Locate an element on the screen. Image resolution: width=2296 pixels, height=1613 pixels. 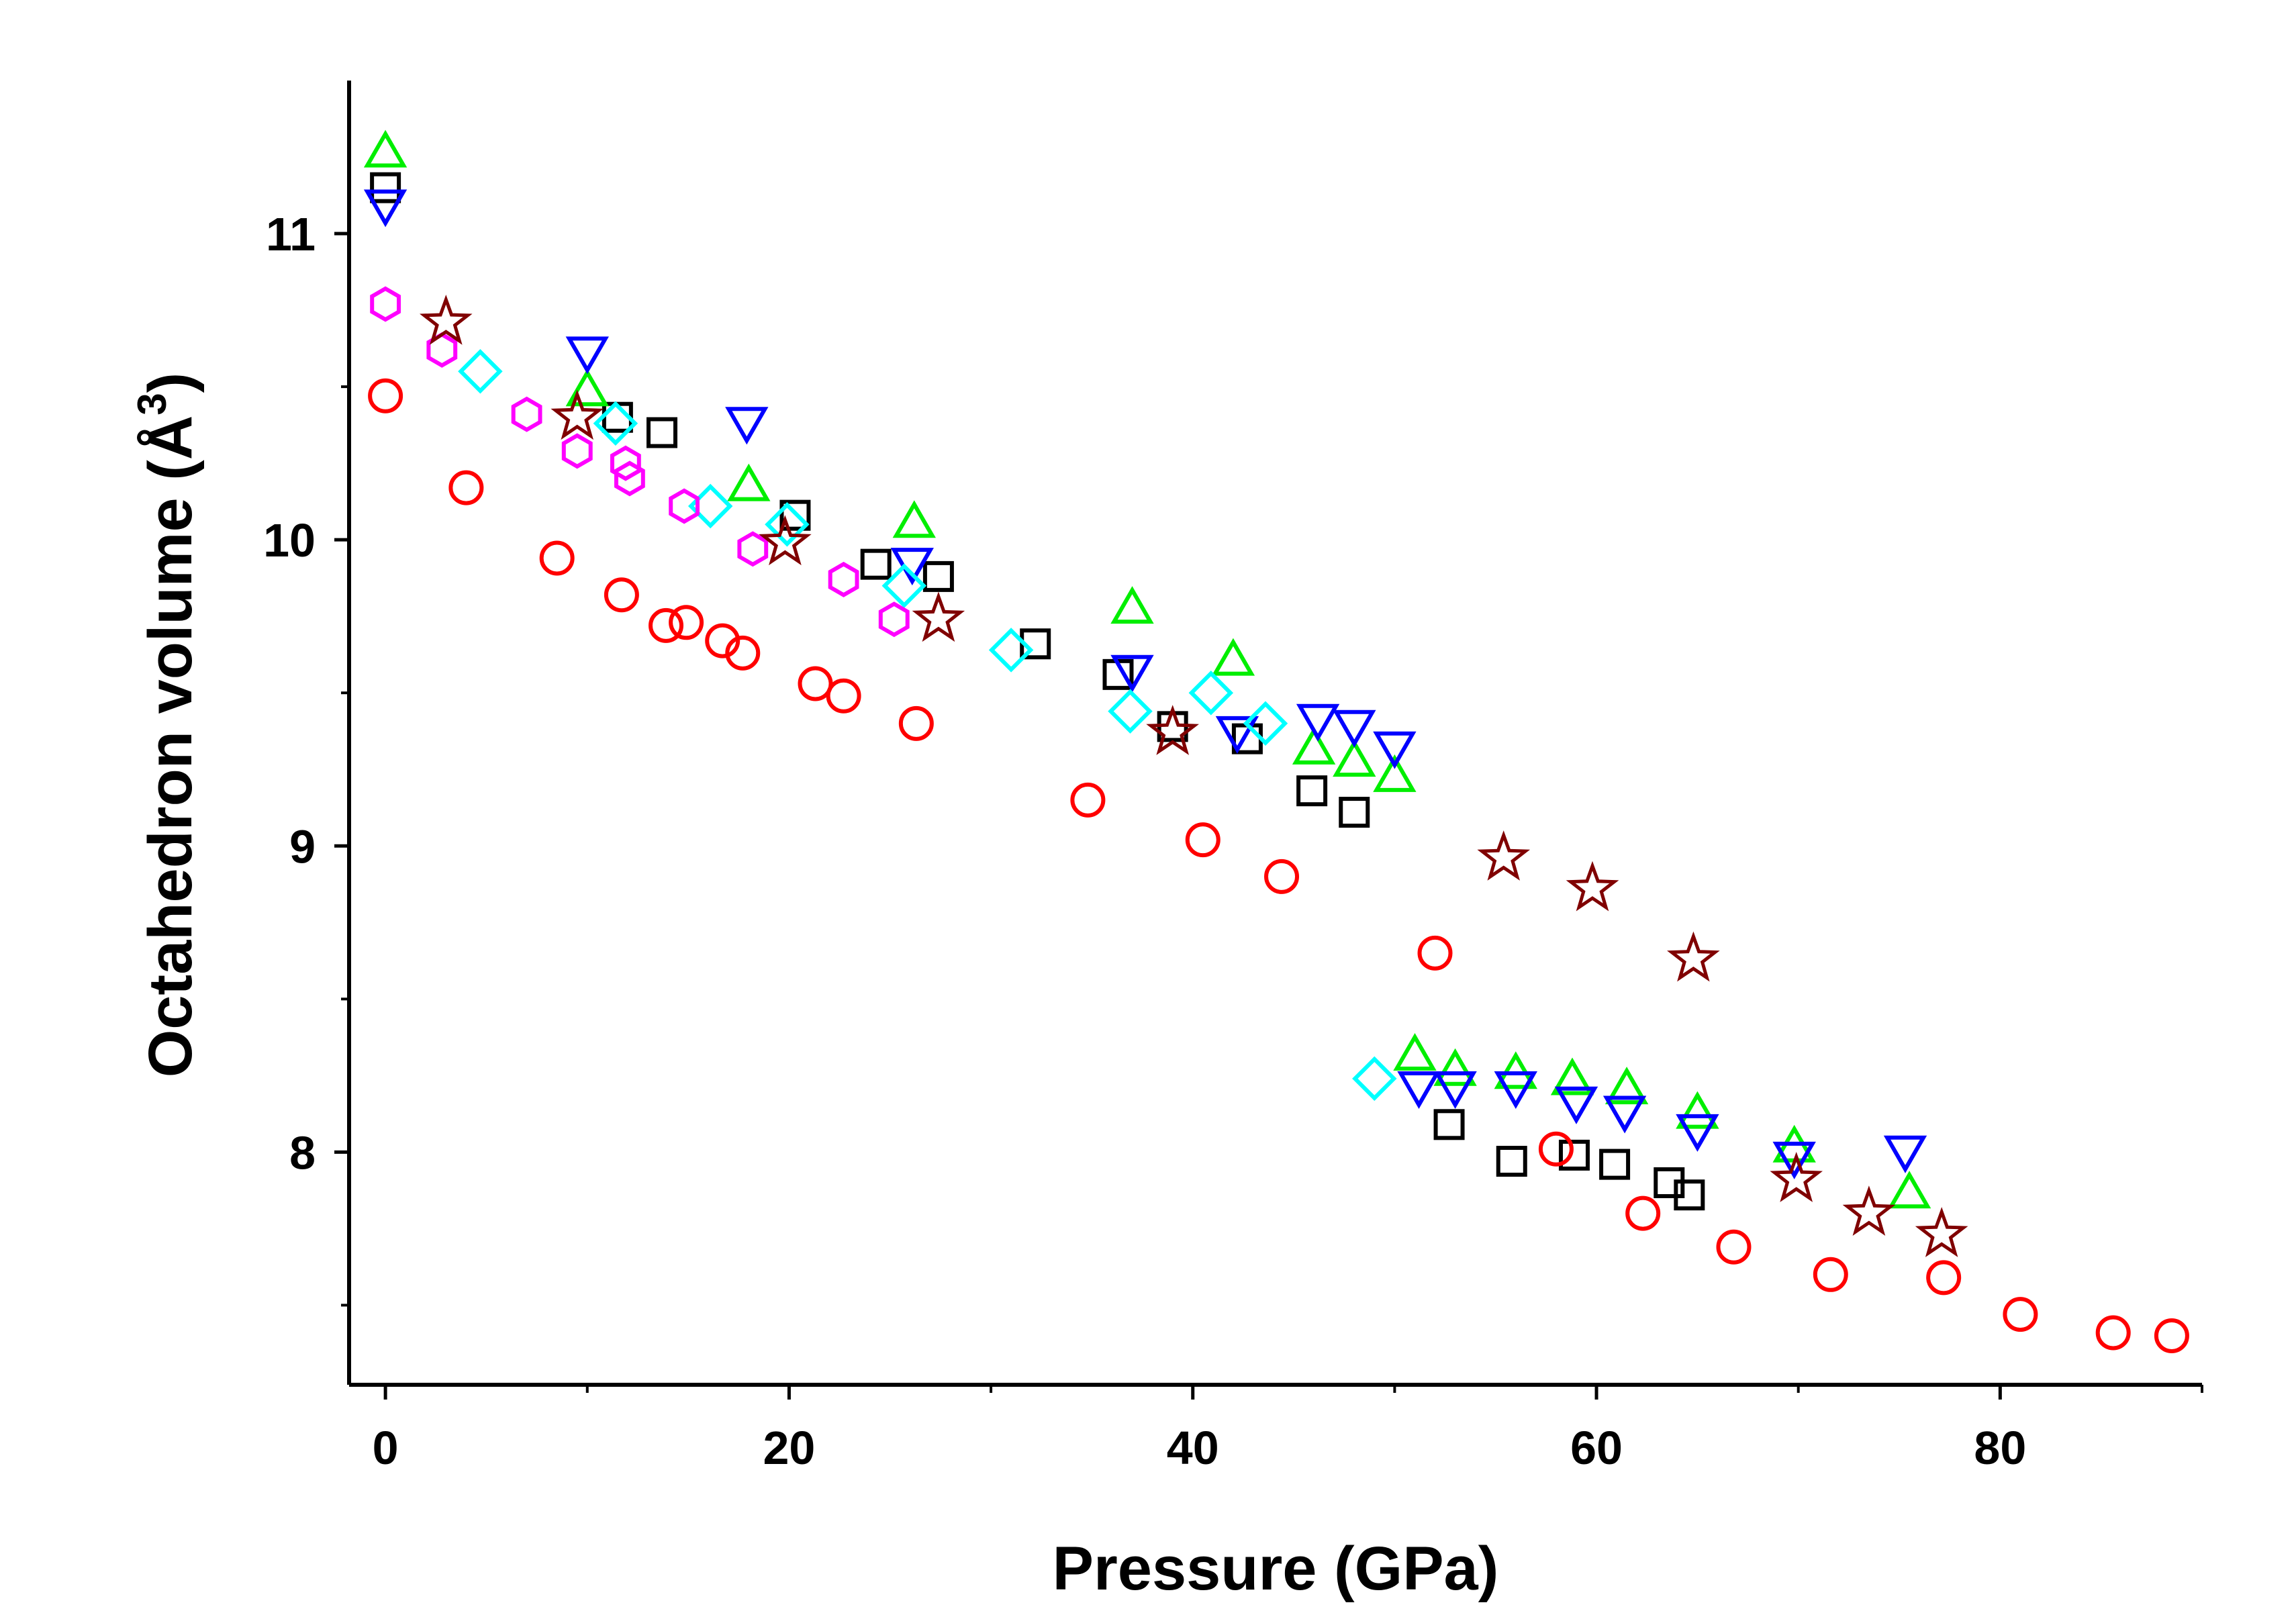
x-tick-label: 20 is located at coordinates (789, 1448).